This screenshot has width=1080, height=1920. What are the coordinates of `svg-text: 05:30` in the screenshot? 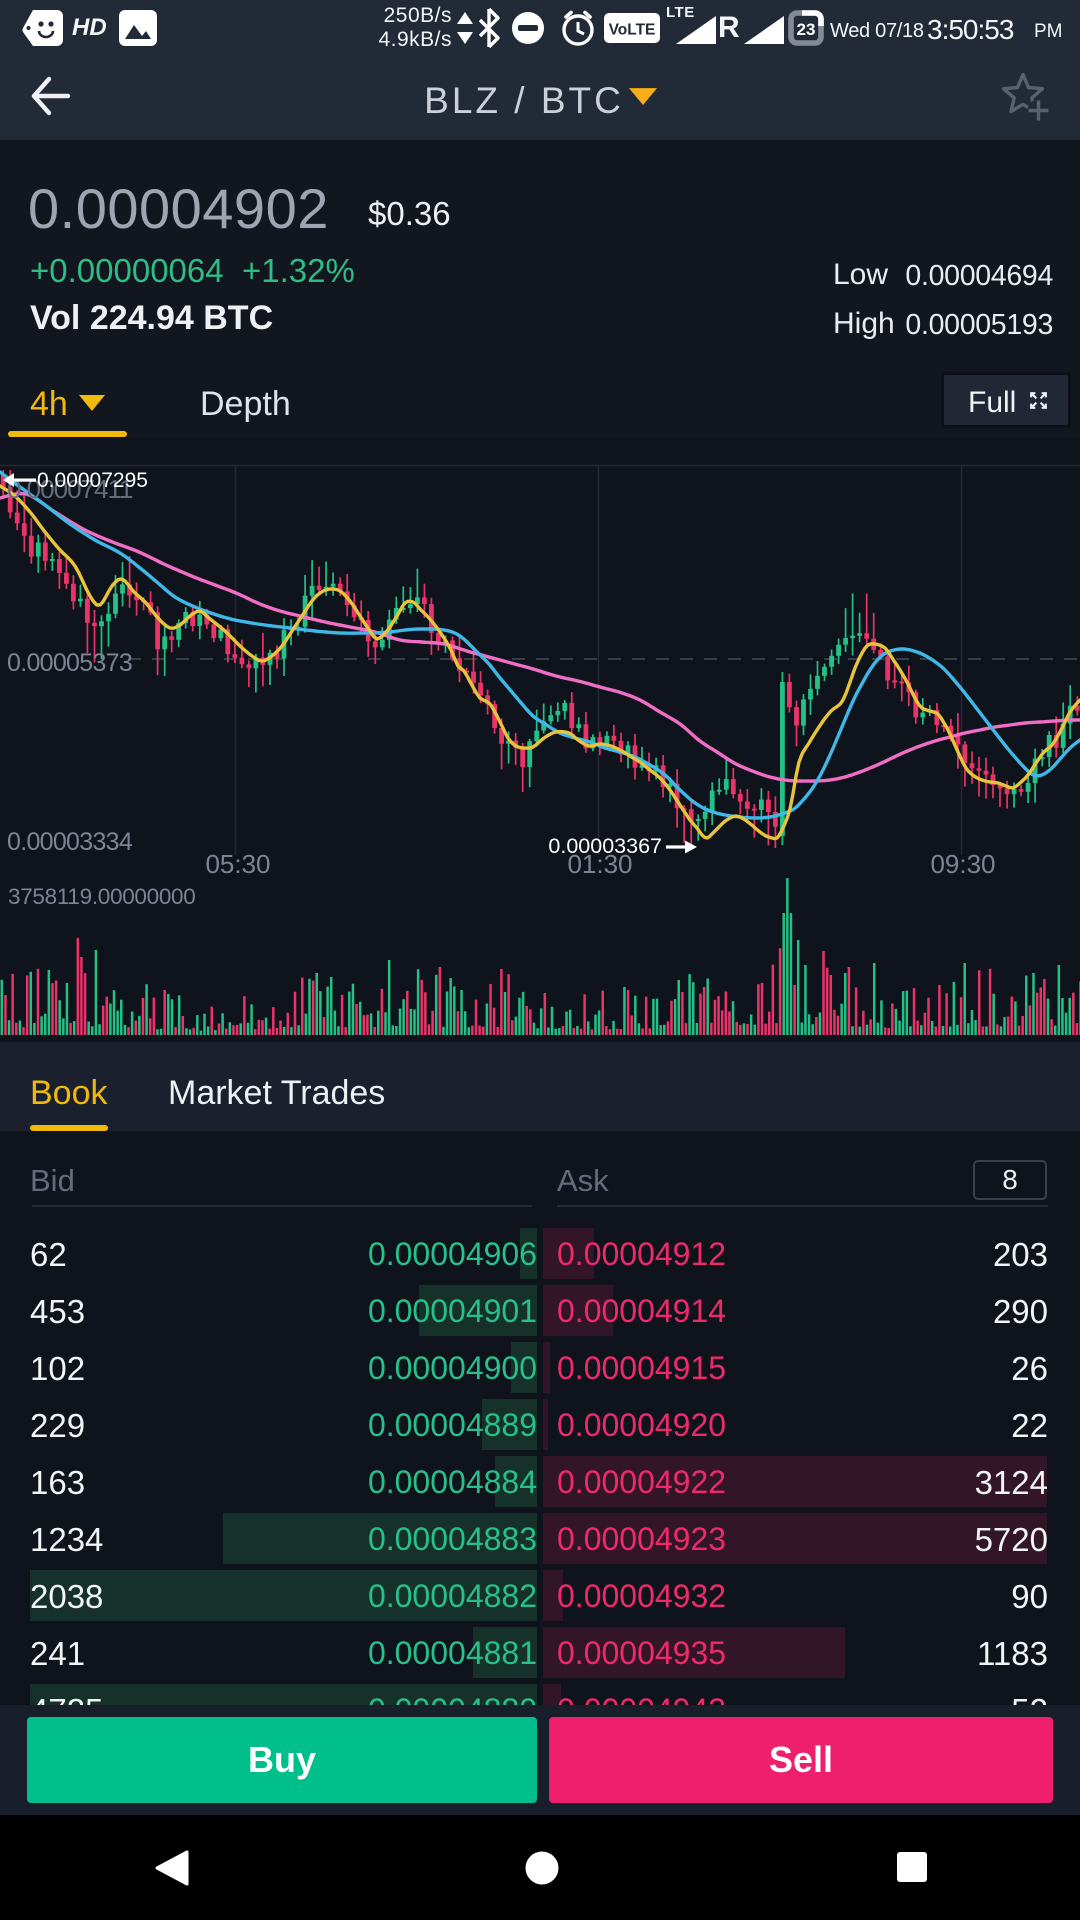 It's located at (237, 864).